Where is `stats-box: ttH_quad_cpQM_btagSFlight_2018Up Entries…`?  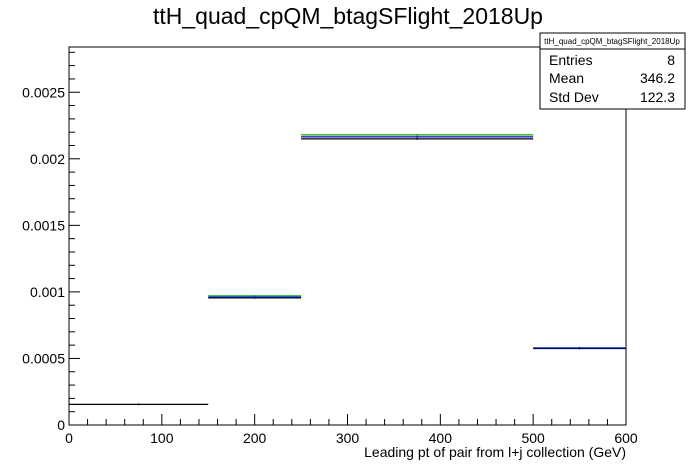
stats-box: ttH_quad_cpQM_btagSFlight_2018Up Entries… is located at coordinates (612, 71).